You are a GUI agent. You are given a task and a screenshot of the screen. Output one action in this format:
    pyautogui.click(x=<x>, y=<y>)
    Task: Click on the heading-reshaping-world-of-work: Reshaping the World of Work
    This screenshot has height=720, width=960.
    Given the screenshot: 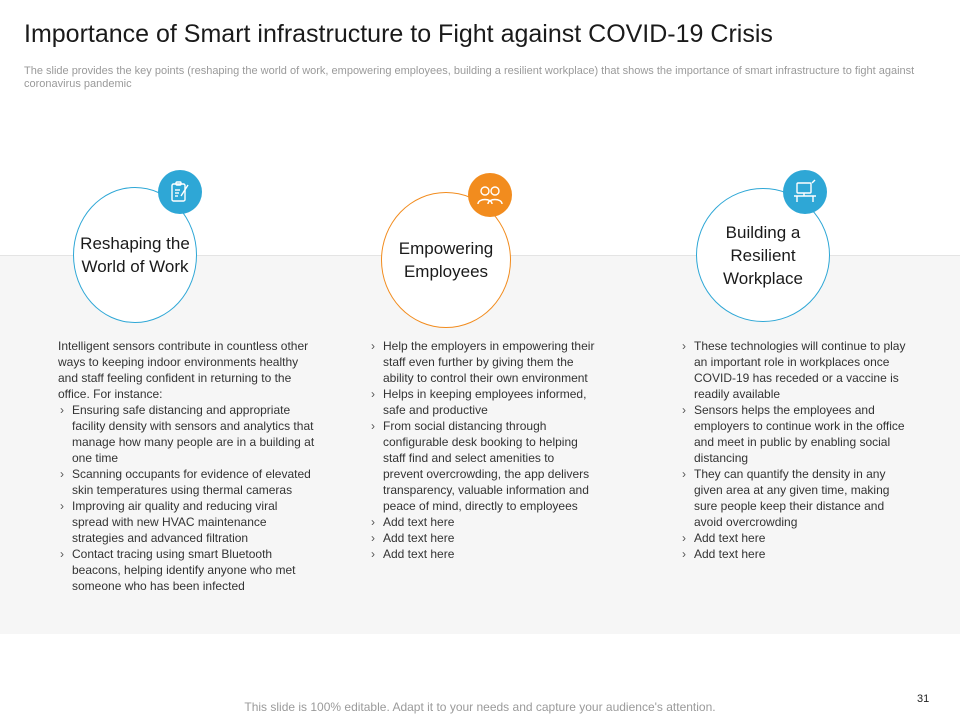 What is the action you would take?
    pyautogui.click(x=135, y=255)
    